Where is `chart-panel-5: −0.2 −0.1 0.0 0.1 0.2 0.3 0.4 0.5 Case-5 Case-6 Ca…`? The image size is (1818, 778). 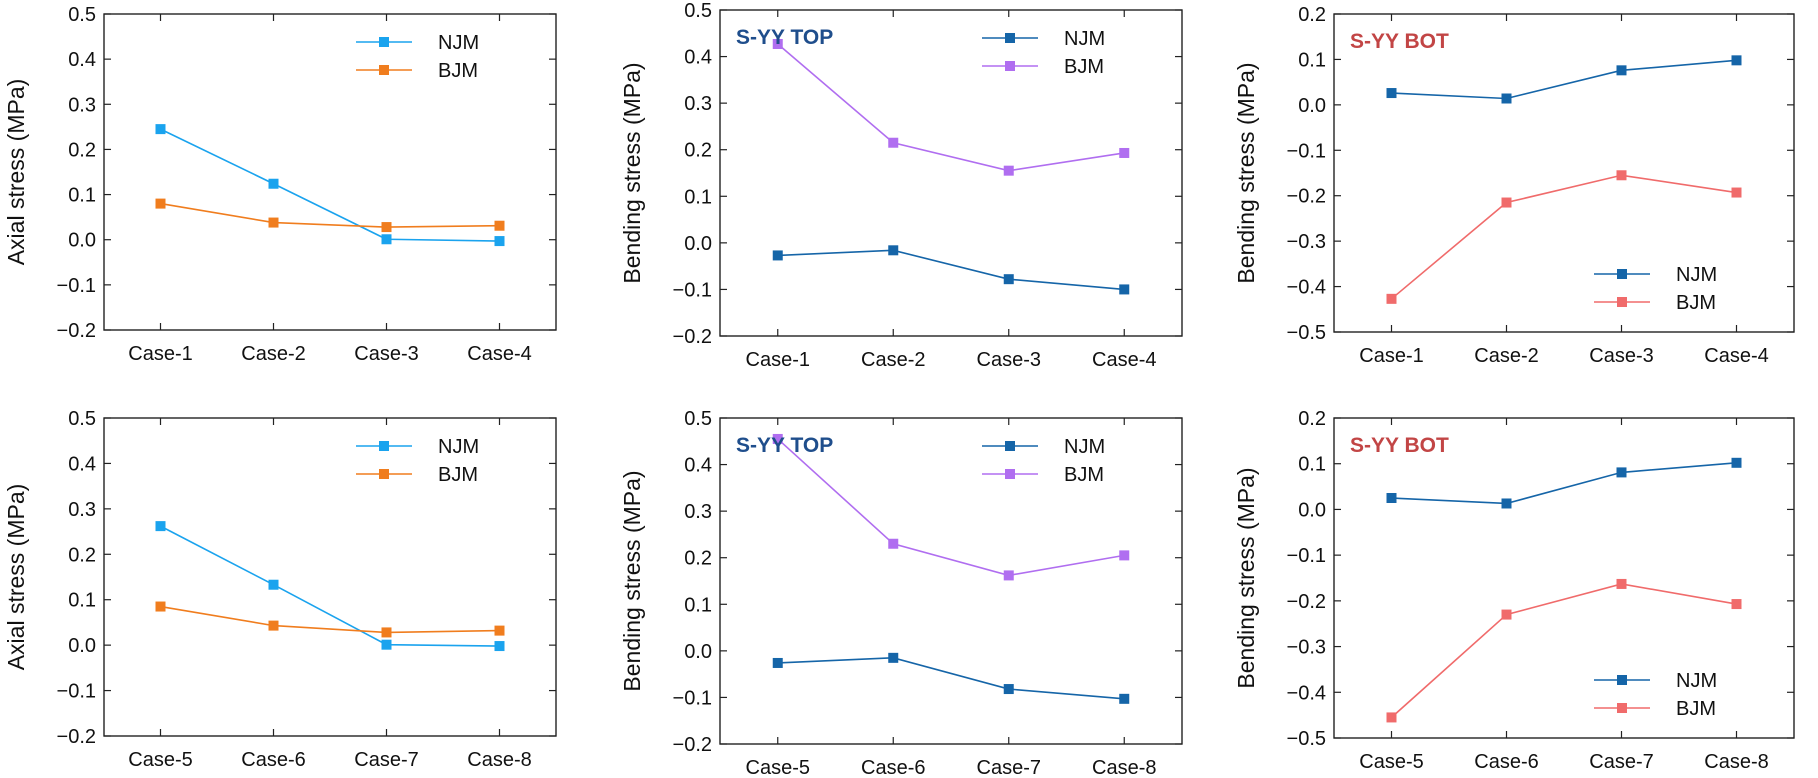
chart-panel-5: −0.2 −0.1 0.0 0.1 0.2 0.3 0.4 0.5 Case-5 Case-6 Ca… is located at coordinates (901, 593).